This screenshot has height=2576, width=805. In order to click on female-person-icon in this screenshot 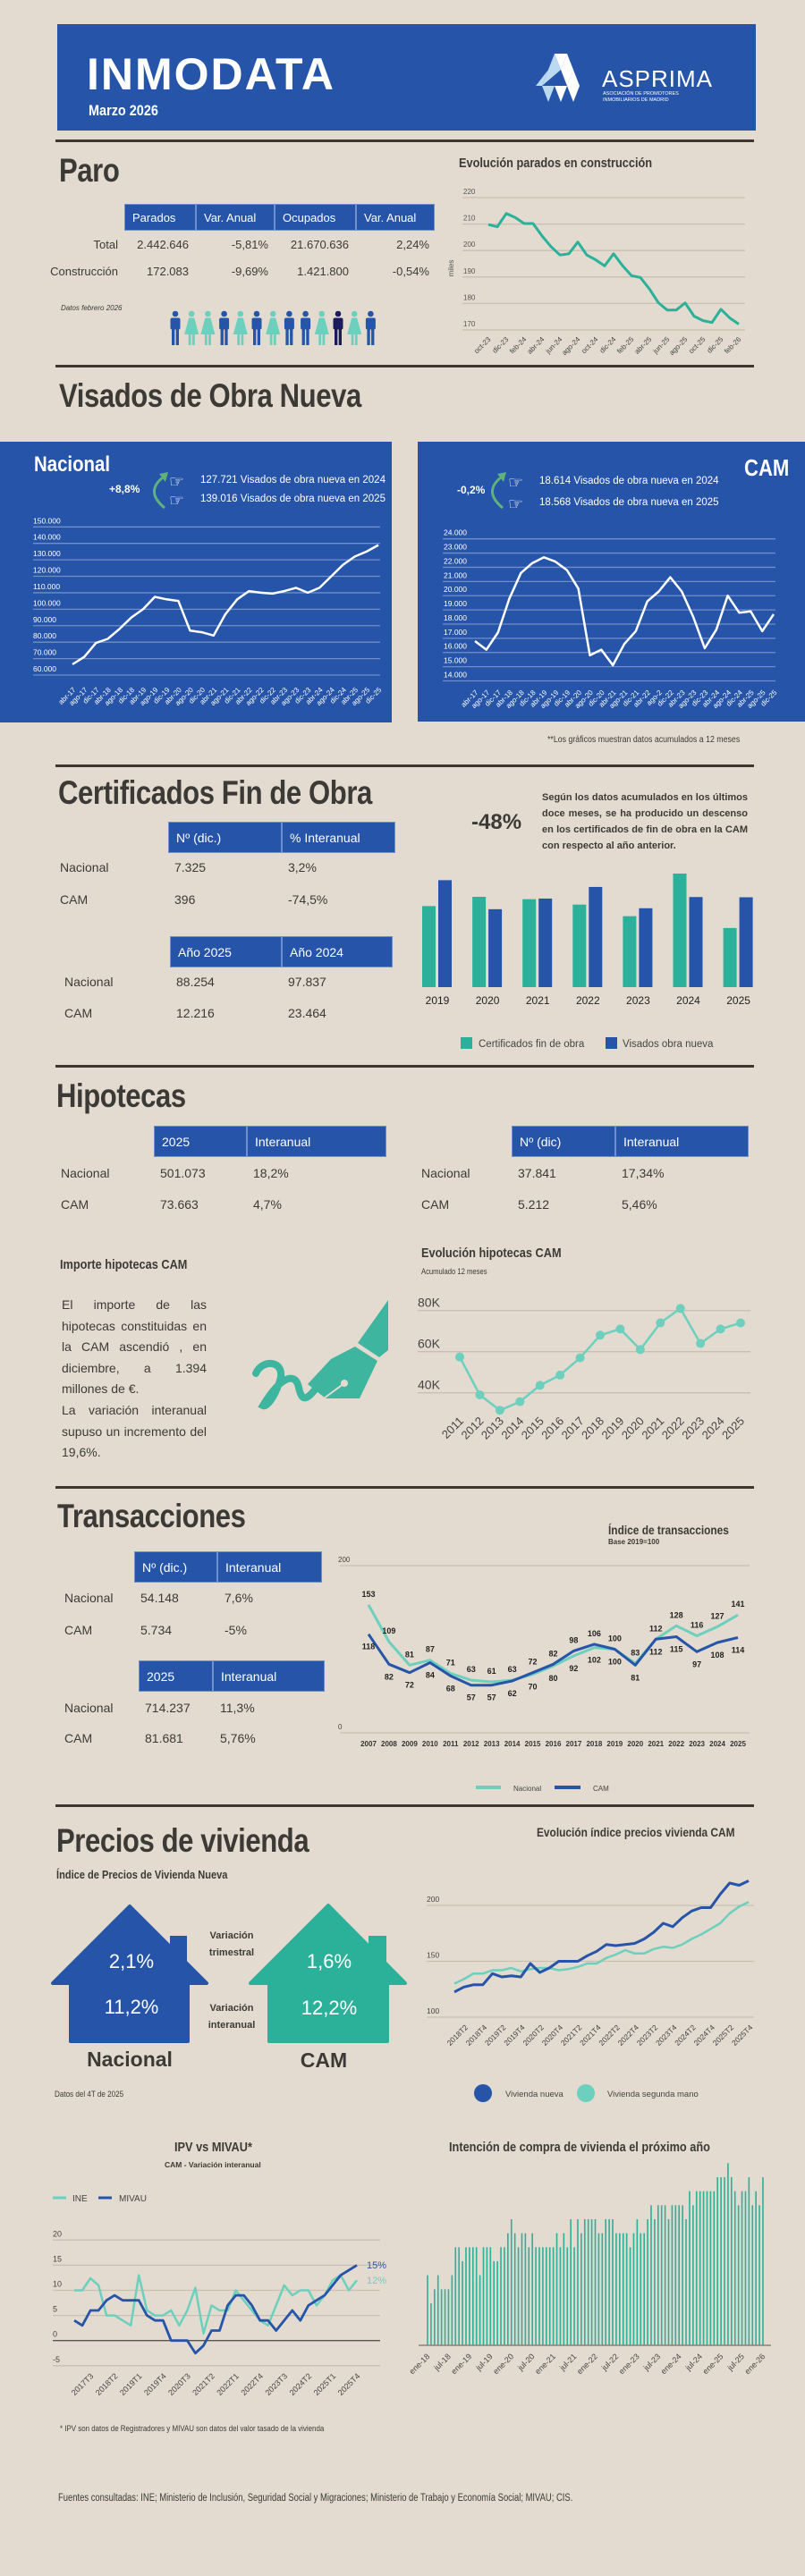, I will do `click(321, 325)`.